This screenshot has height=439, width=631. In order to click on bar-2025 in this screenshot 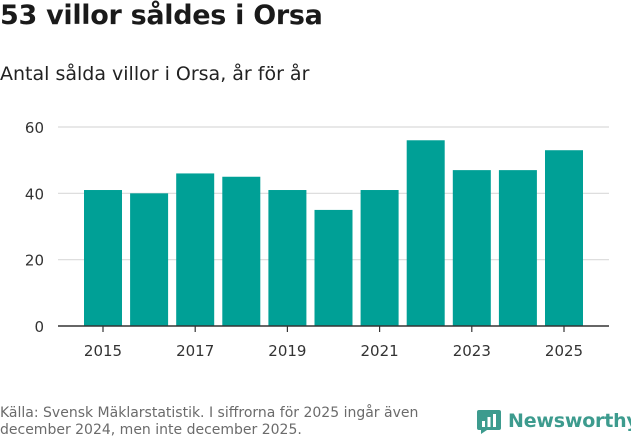, I will do `click(564, 238)`.